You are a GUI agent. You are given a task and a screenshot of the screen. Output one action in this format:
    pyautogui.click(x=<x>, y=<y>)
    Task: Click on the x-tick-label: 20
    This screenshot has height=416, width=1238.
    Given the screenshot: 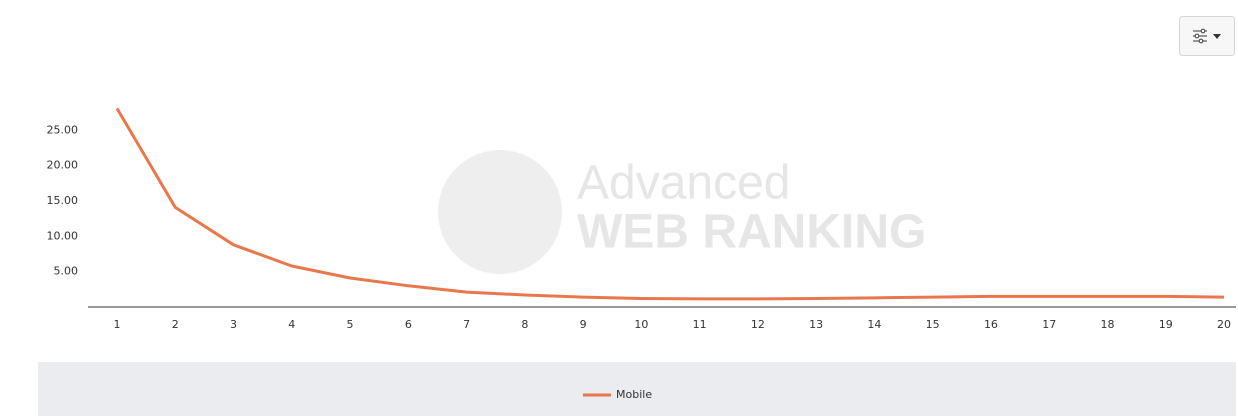 What is the action you would take?
    pyautogui.click(x=1224, y=324)
    